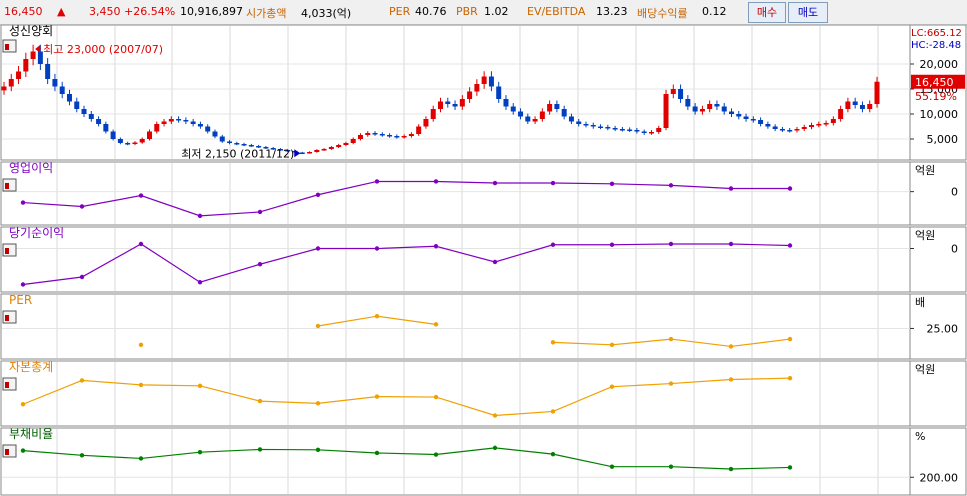 This screenshot has height=496, width=967. What do you see at coordinates (31, 367) in the screenshot?
I see `panel-title: 자본총계` at bounding box center [31, 367].